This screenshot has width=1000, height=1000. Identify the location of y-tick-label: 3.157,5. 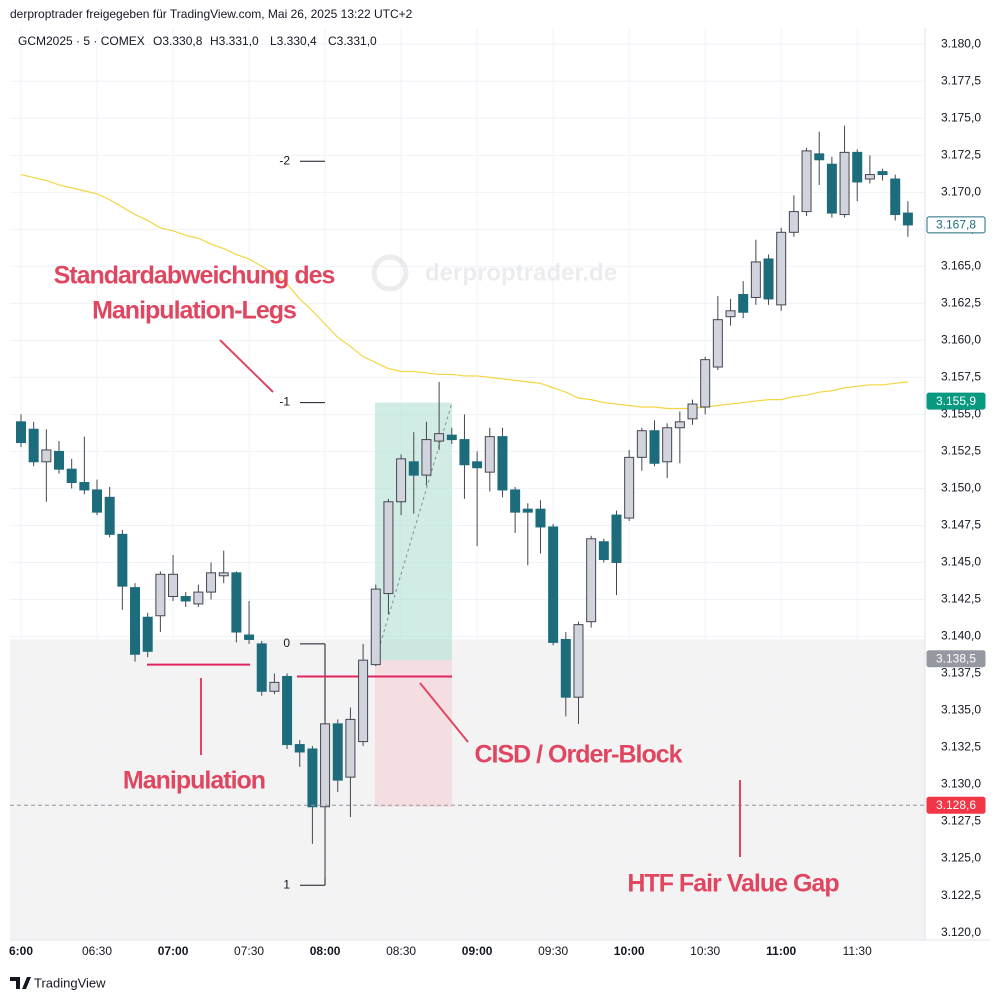
(961, 377).